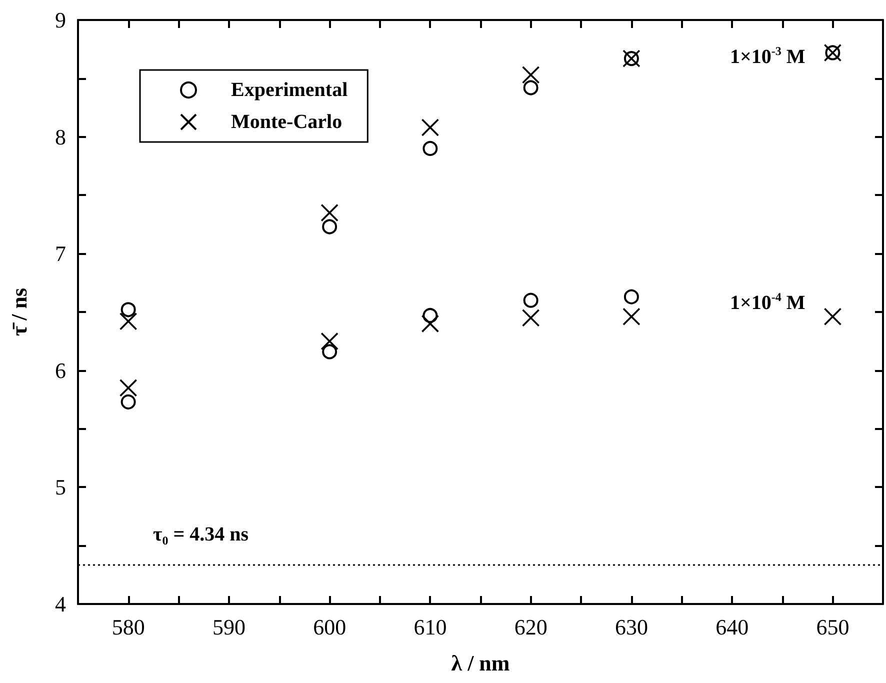 This screenshot has width=886, height=683. What do you see at coordinates (732, 627) in the screenshot?
I see `x-tick-label: 640` at bounding box center [732, 627].